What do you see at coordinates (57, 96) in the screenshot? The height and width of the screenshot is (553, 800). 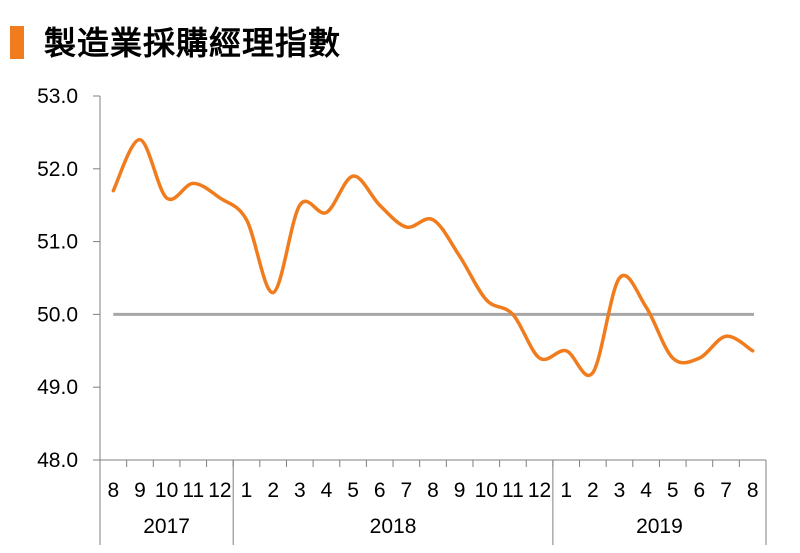 I see `y-tick-label: 53.0` at bounding box center [57, 96].